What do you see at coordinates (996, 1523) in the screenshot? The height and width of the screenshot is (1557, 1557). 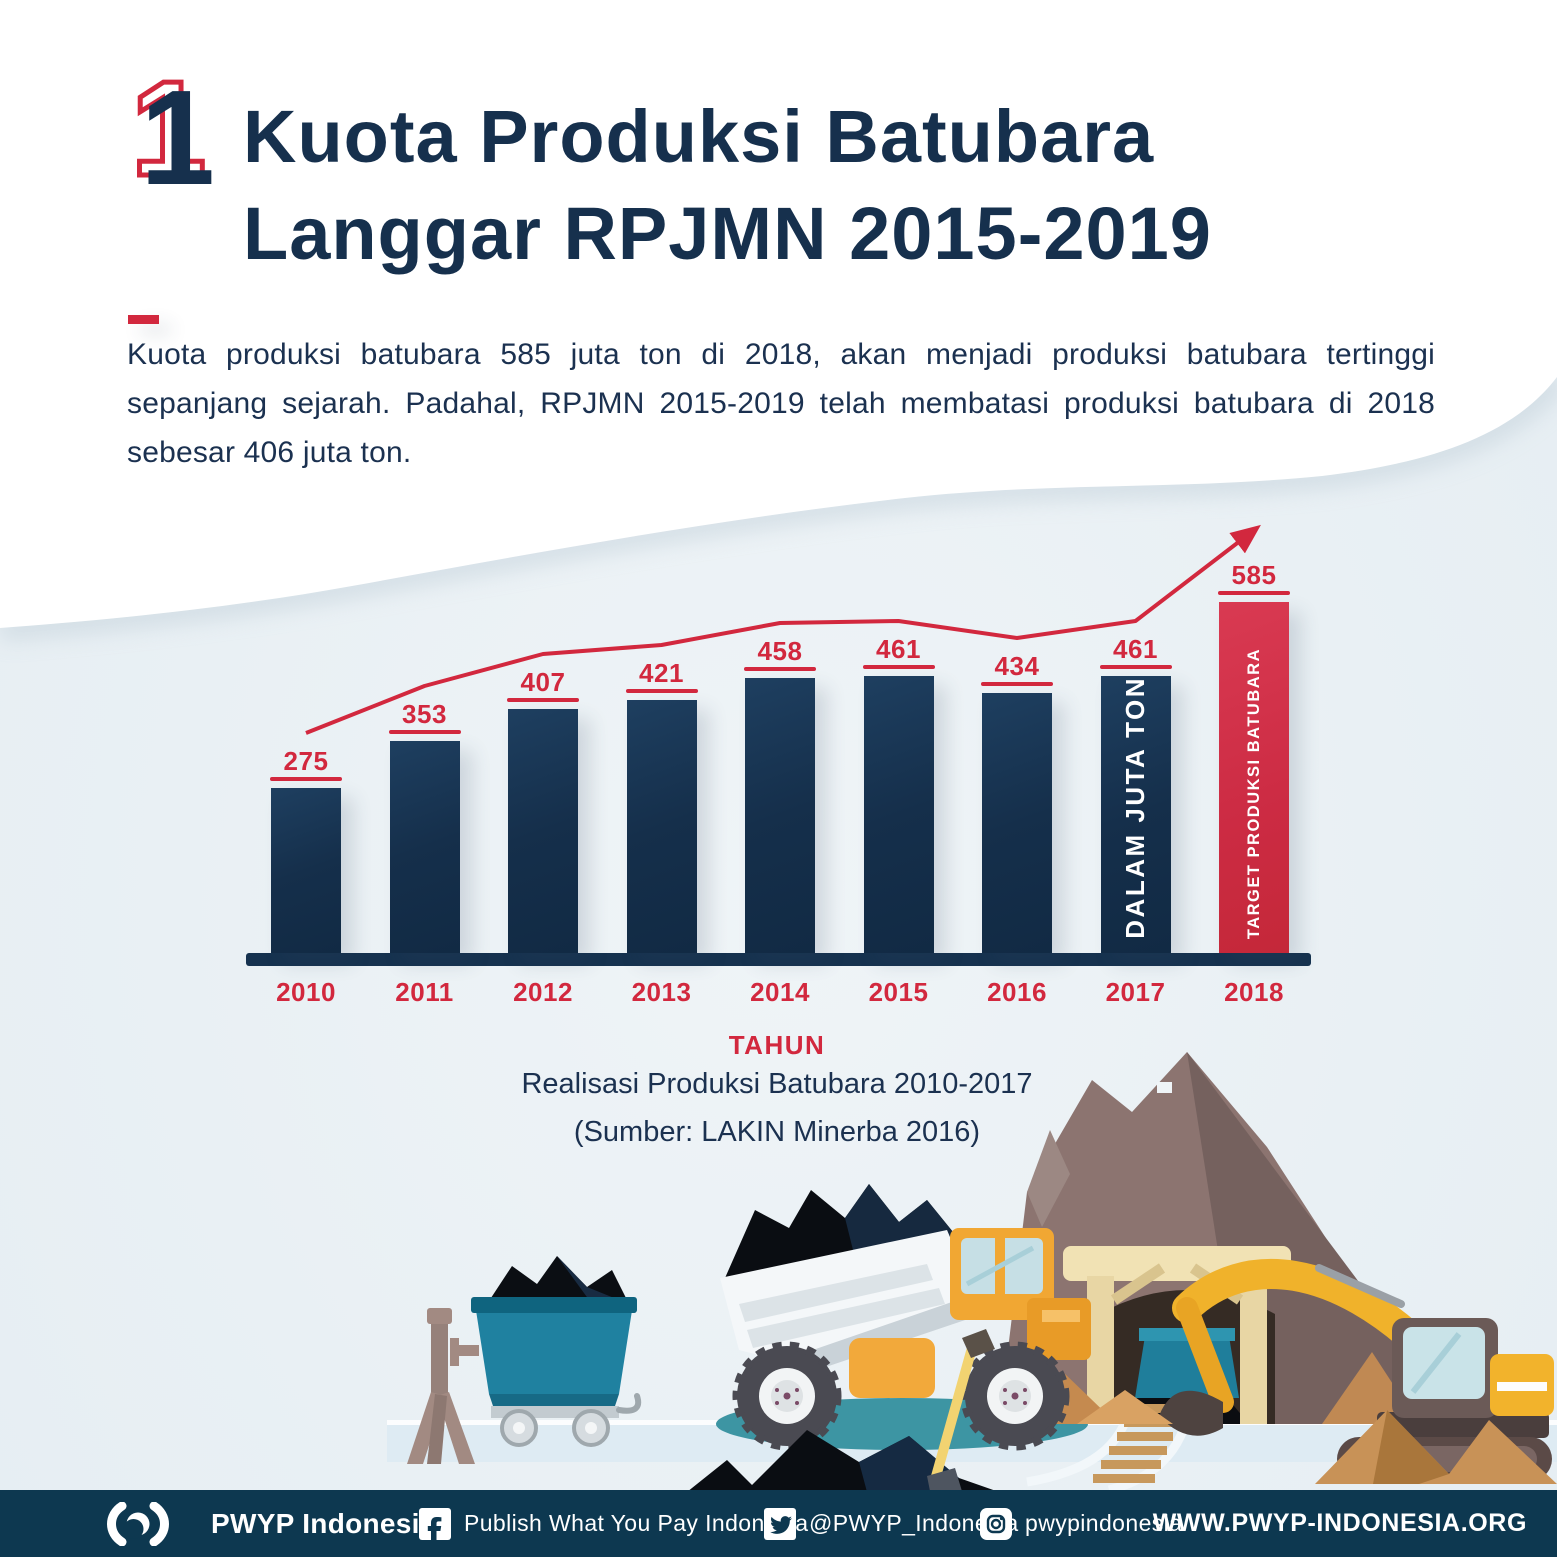 I see `instagram-icon` at bounding box center [996, 1523].